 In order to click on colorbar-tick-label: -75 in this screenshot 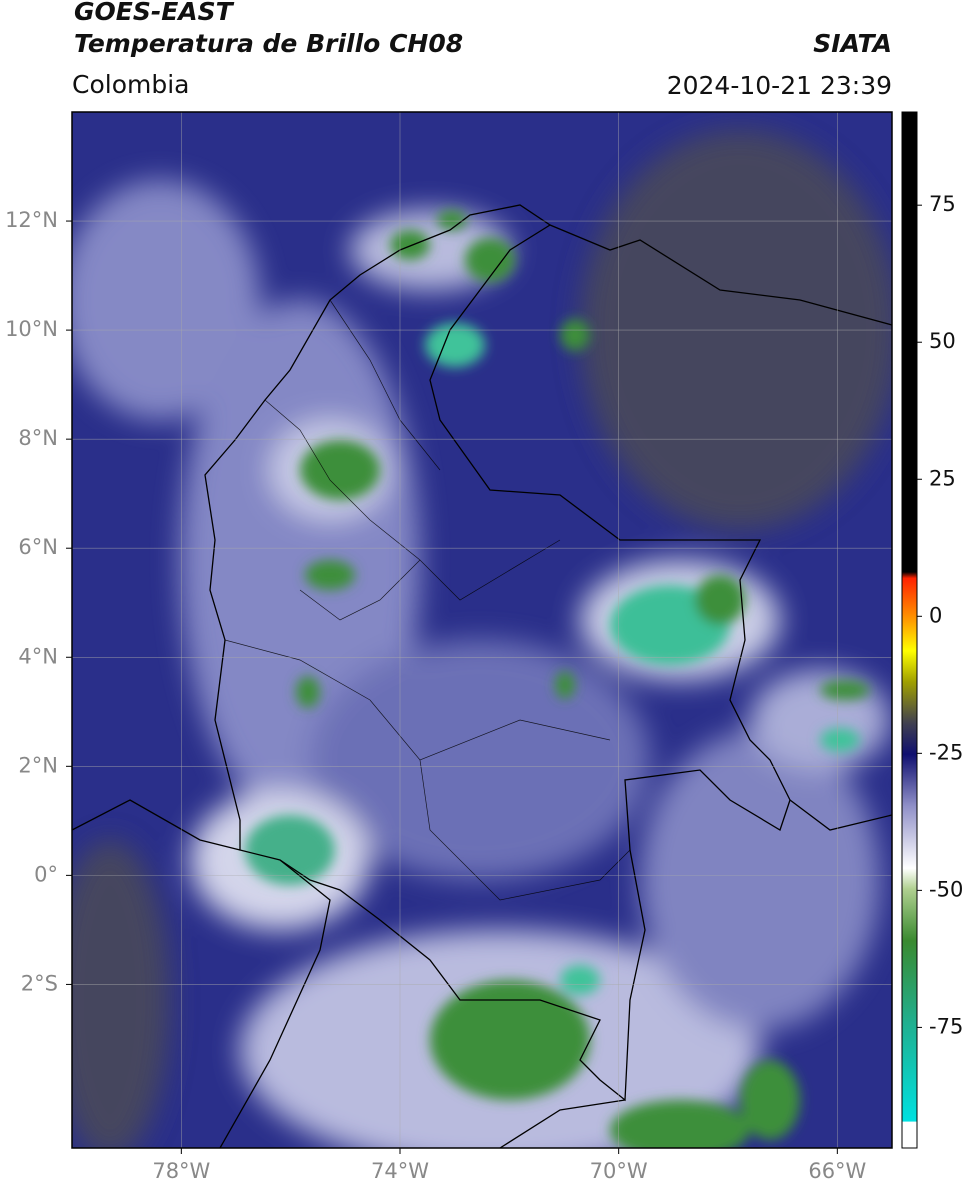, I will do `click(946, 1026)`.